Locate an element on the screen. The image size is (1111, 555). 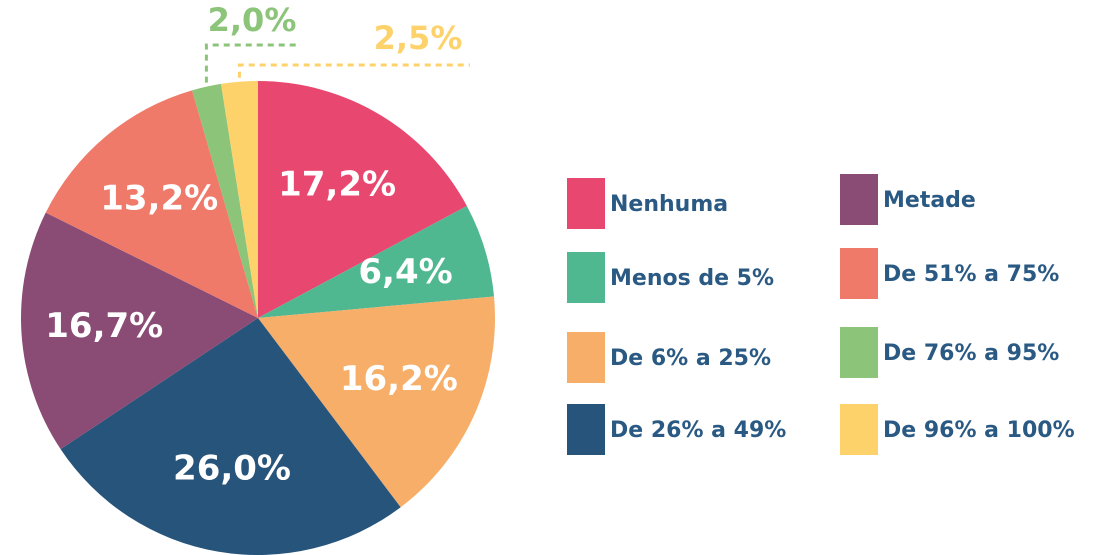
slice-label: 2,5% is located at coordinates (418, 38).